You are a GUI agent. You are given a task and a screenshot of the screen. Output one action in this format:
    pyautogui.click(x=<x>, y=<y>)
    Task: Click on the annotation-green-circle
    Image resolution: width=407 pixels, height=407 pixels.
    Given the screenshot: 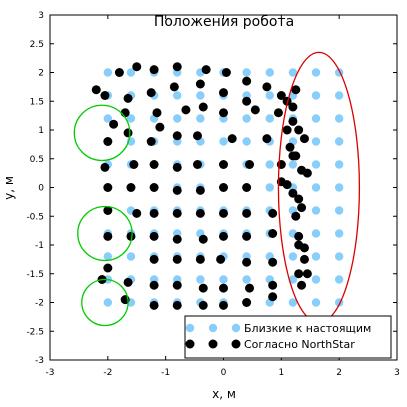 What is the action you would take?
    pyautogui.click(x=105, y=233)
    